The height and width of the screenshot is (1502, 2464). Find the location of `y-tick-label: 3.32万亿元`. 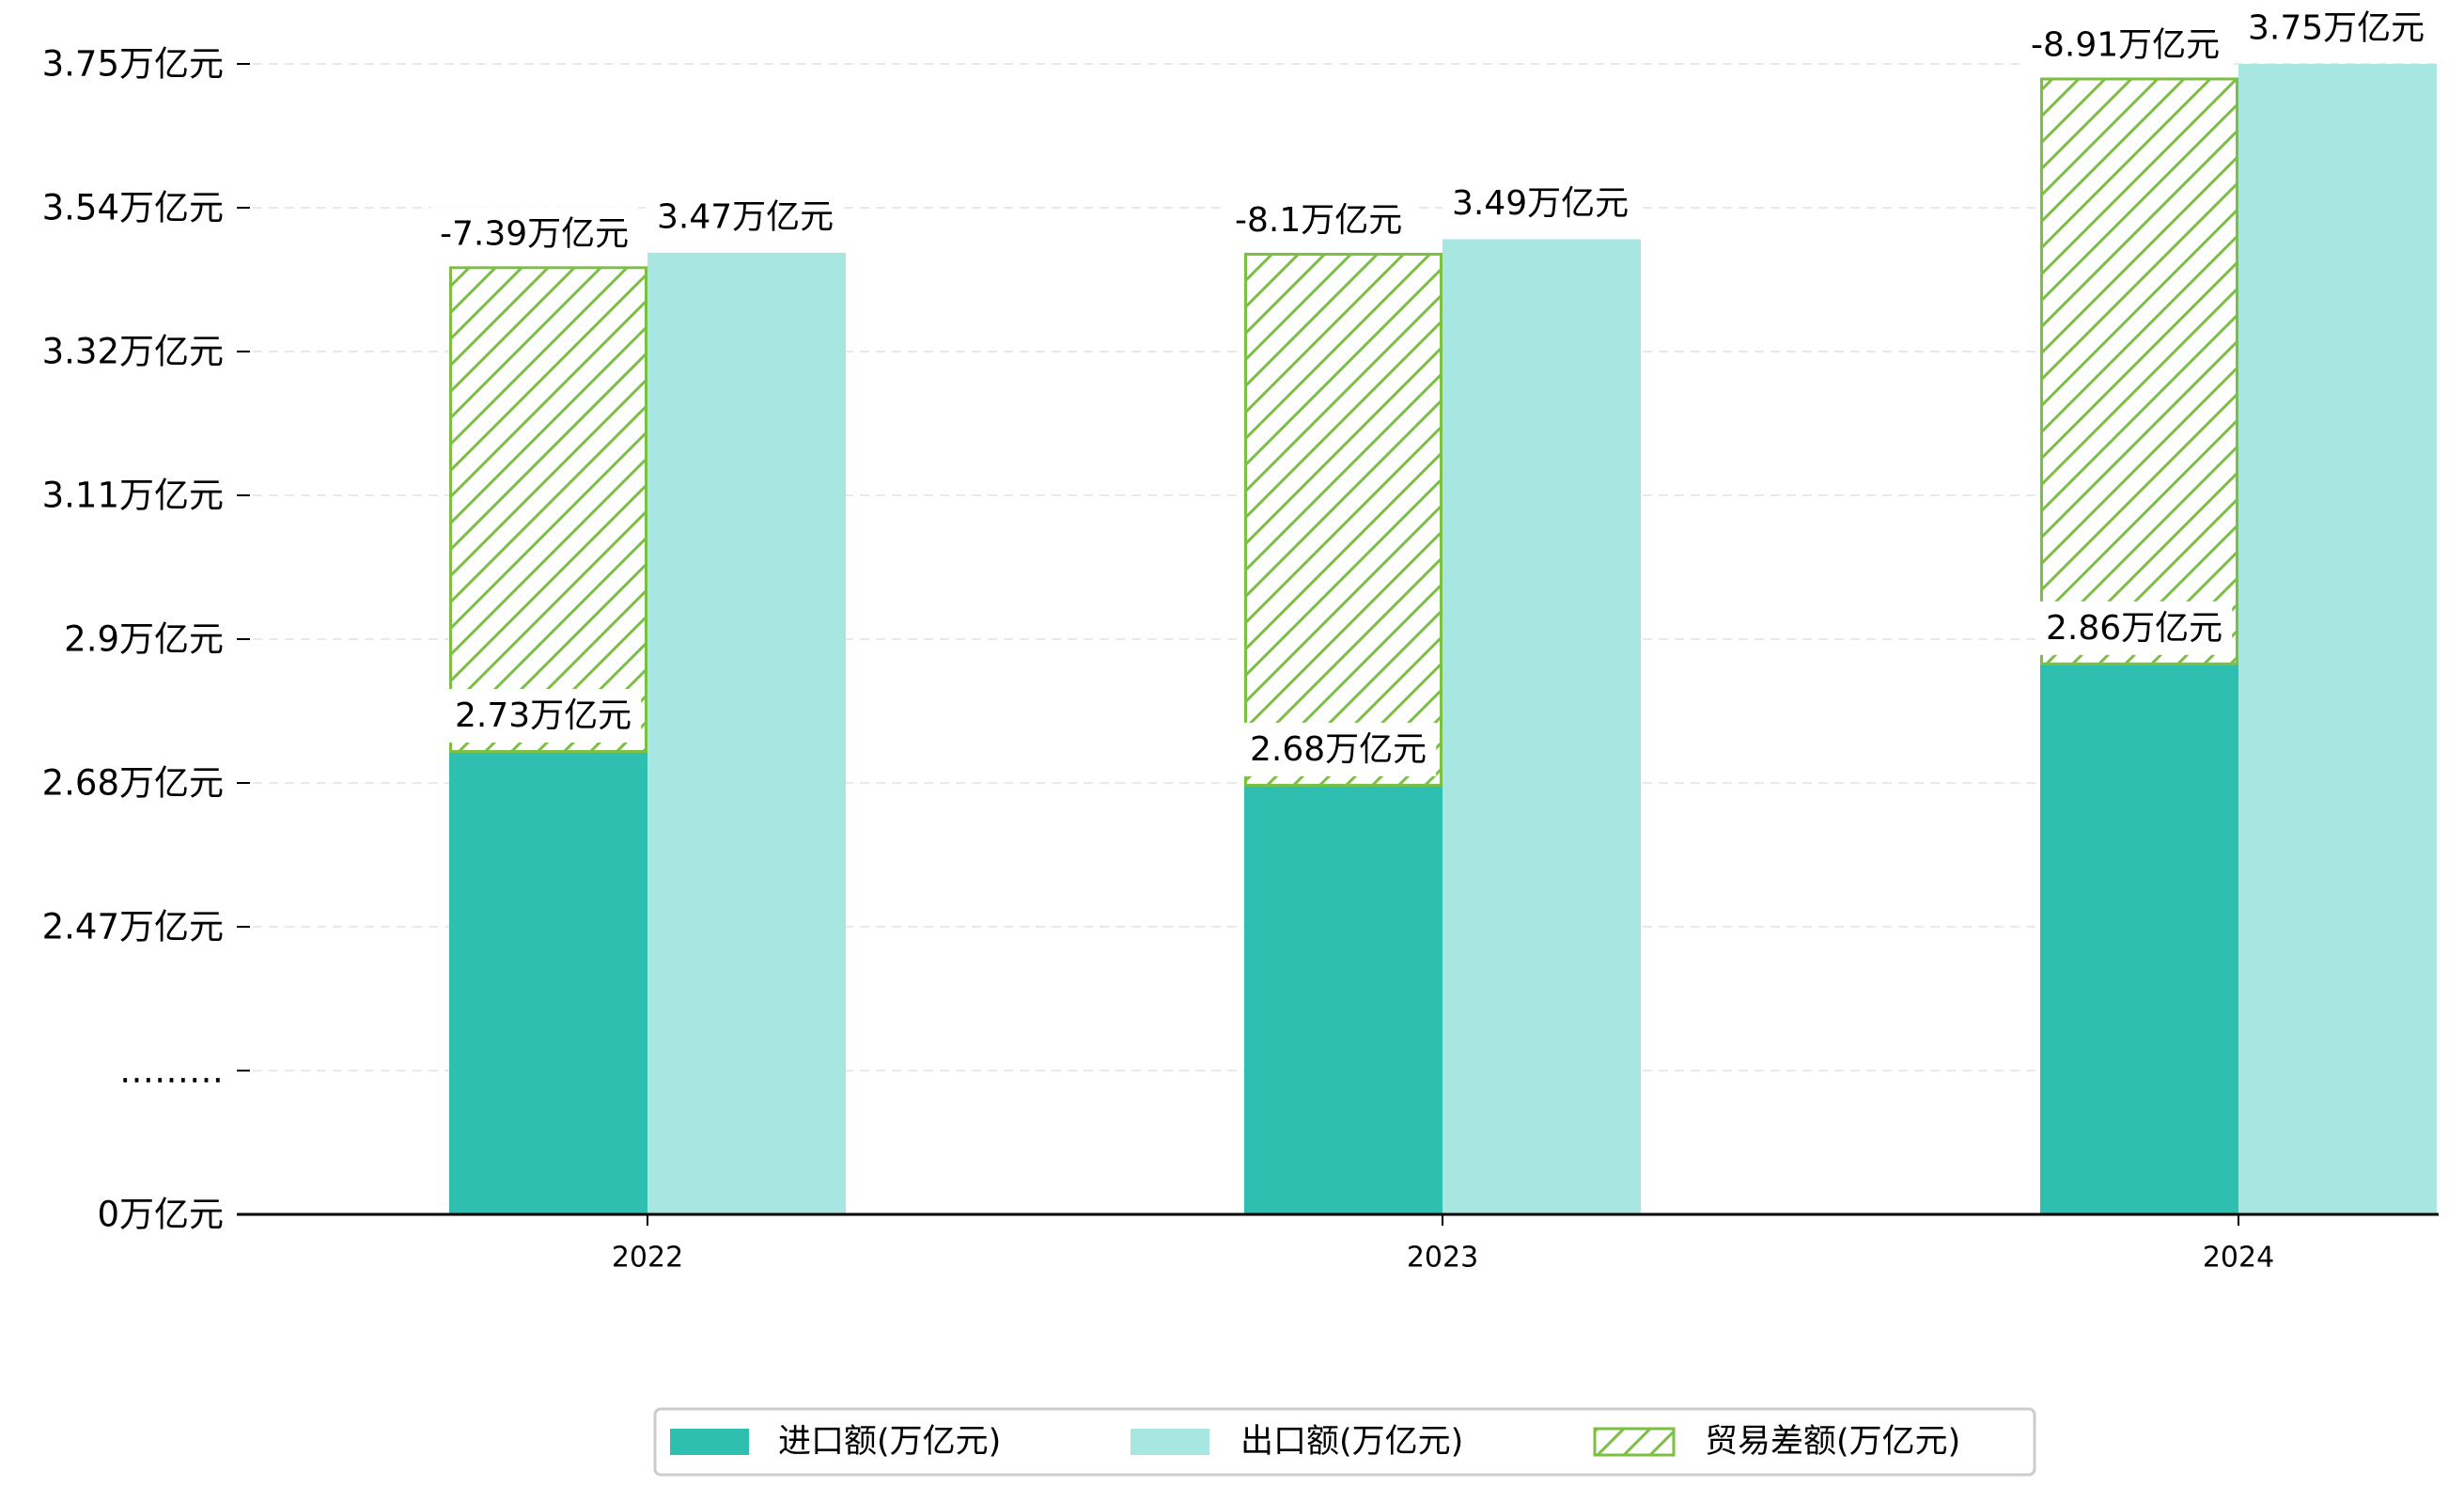

y-tick-label: 3.32万亿元 is located at coordinates (133, 352).